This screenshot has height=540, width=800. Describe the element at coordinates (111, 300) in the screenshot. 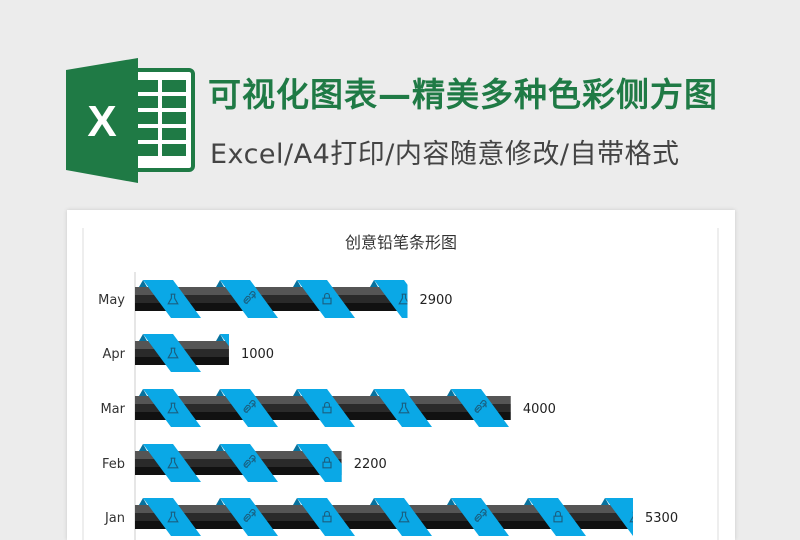

I see `category-label: May` at that location.